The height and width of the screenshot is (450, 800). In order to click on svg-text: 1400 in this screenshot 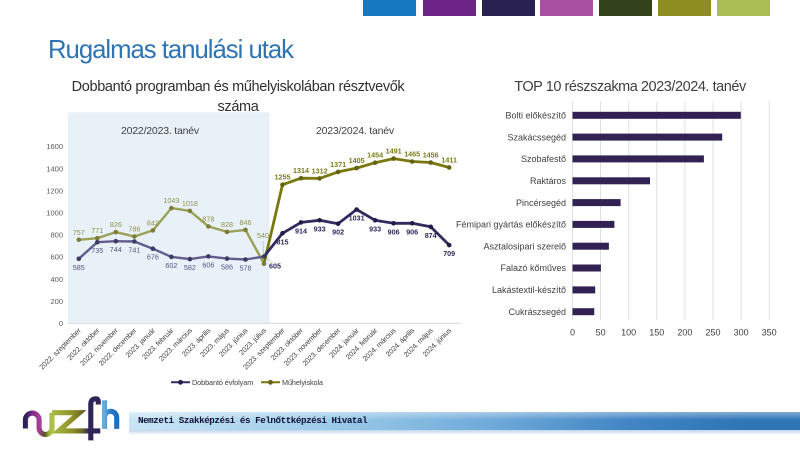, I will do `click(54, 168)`.